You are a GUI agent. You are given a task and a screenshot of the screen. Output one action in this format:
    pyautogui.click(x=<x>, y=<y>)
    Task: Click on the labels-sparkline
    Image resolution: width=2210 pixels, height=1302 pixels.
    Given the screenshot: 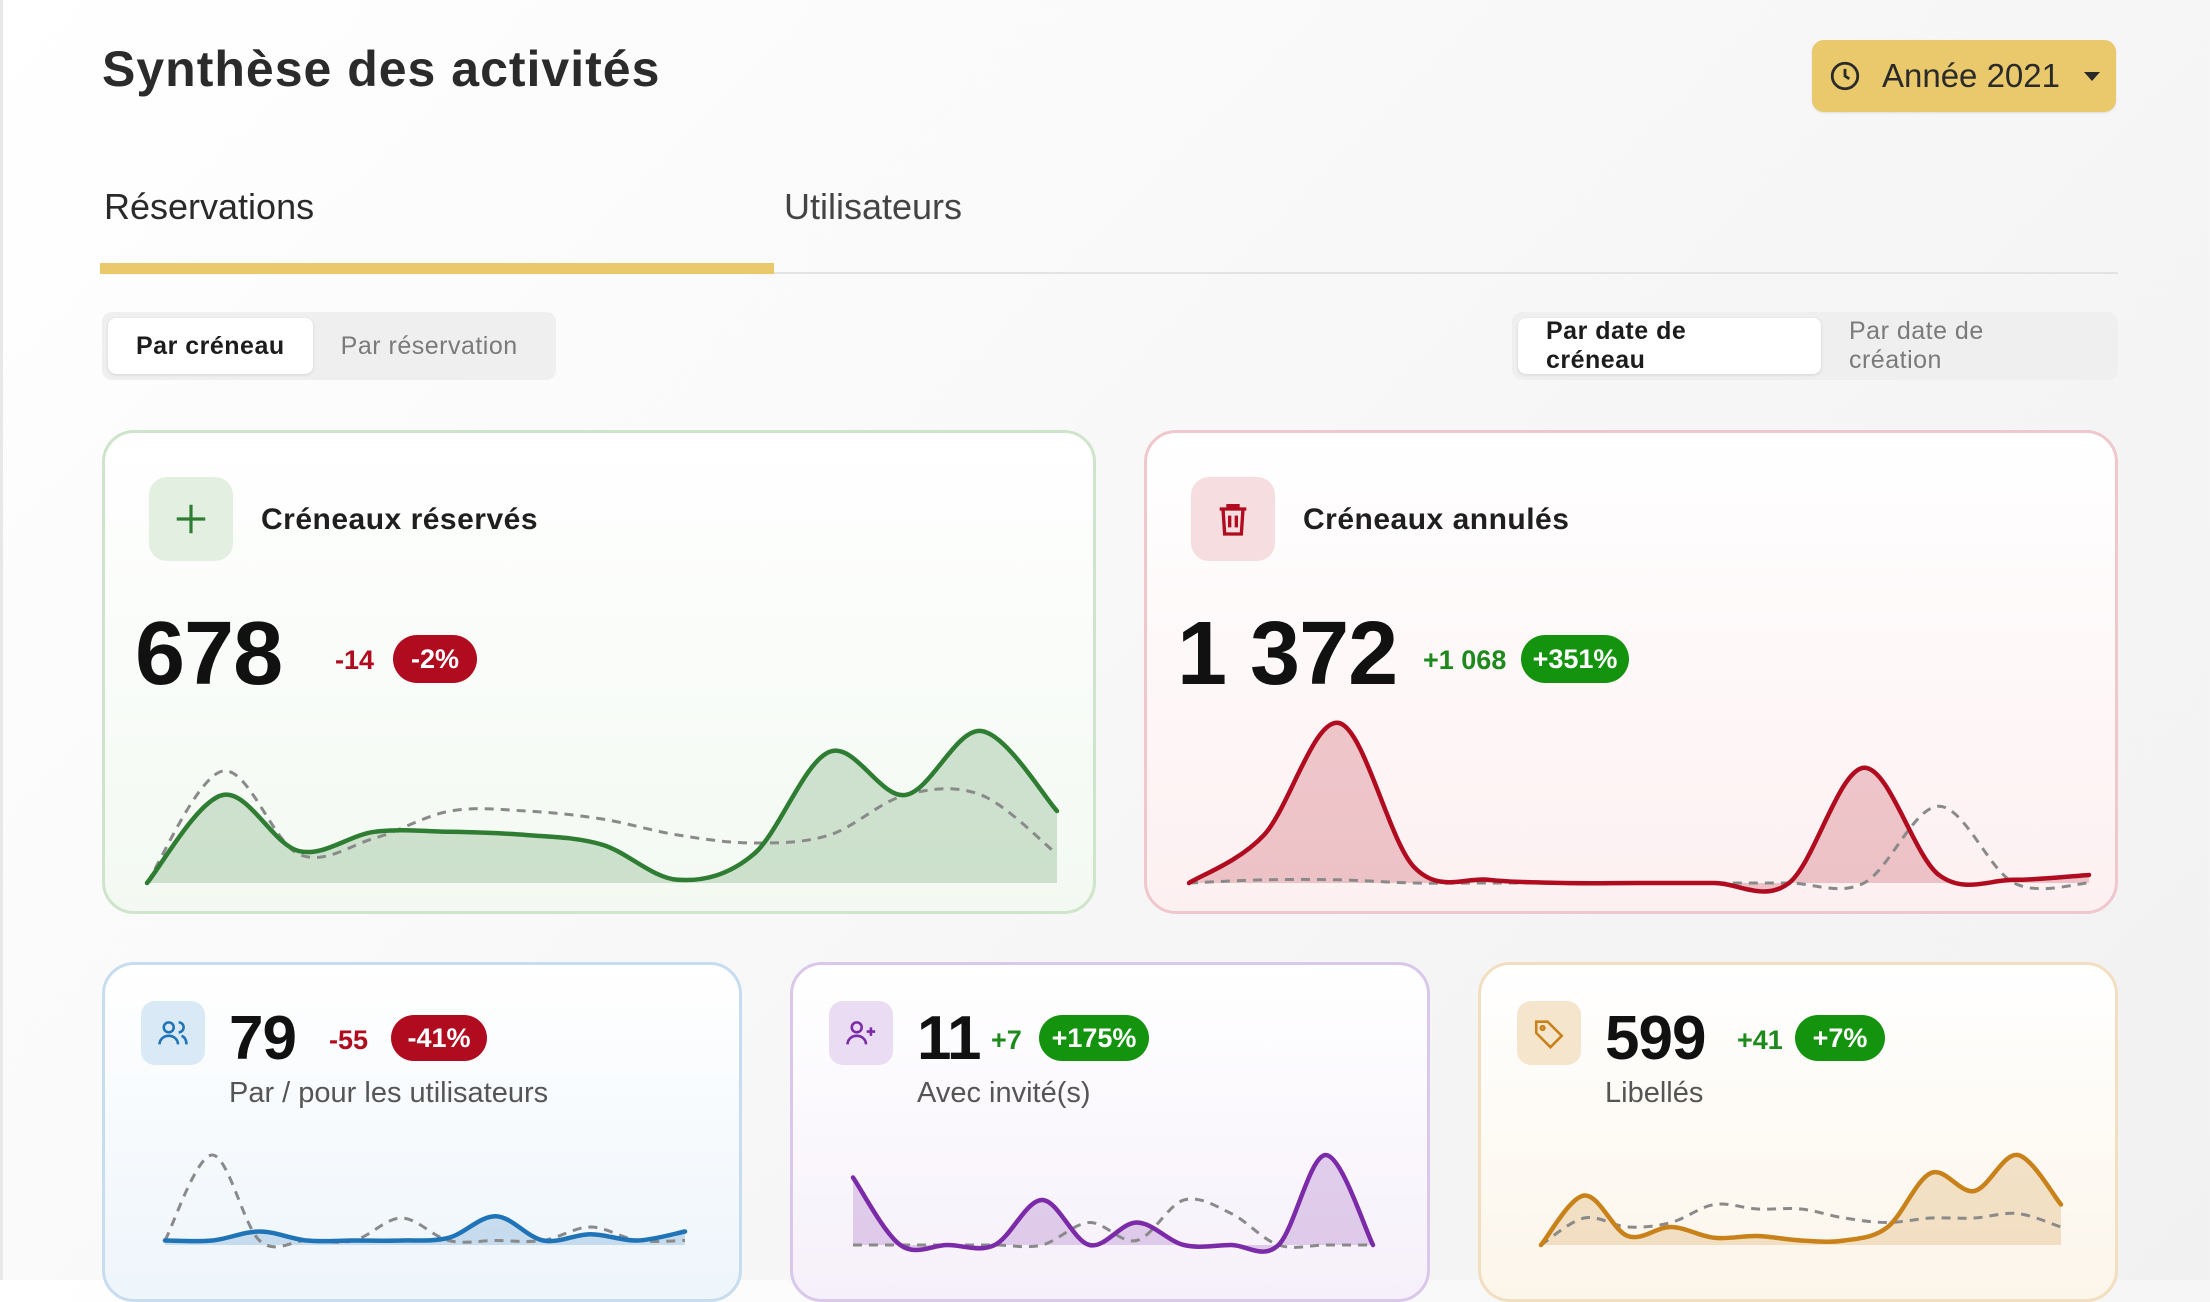 What is the action you would take?
    pyautogui.click(x=1801, y=1200)
    